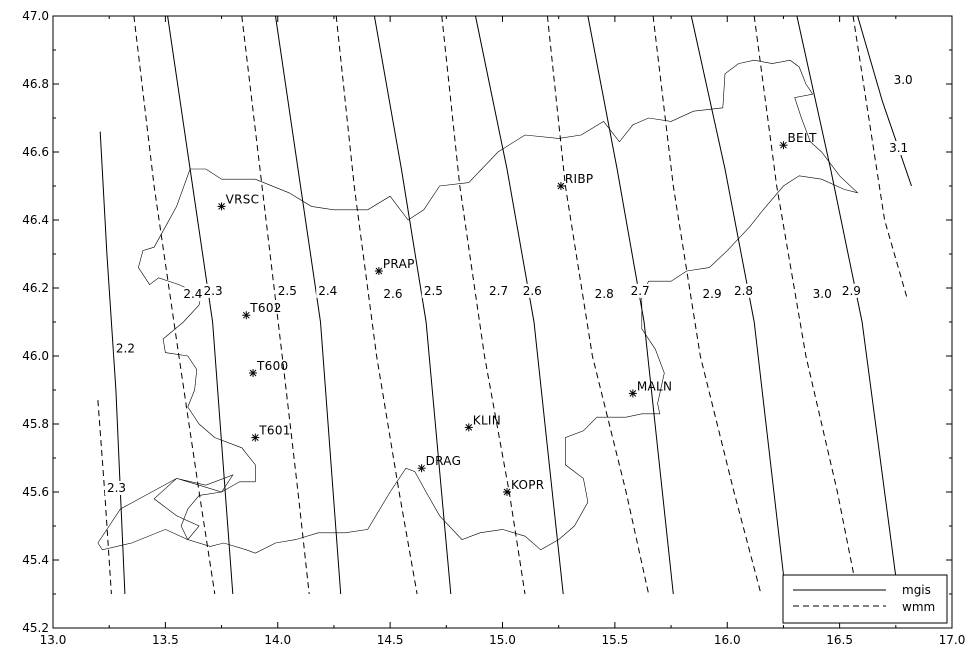 Image resolution: width=969 pixels, height=657 pixels. I want to click on isoline-wmm-2.7, so click(483, 305).